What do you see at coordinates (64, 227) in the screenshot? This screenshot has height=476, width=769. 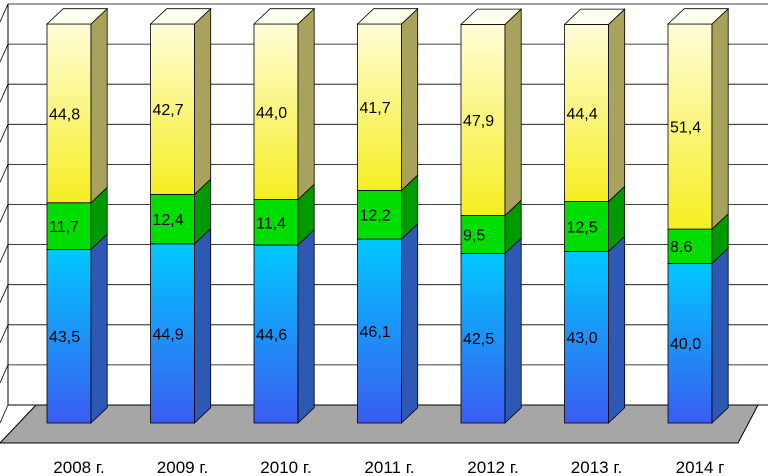 I see `data-label: 11,7` at bounding box center [64, 227].